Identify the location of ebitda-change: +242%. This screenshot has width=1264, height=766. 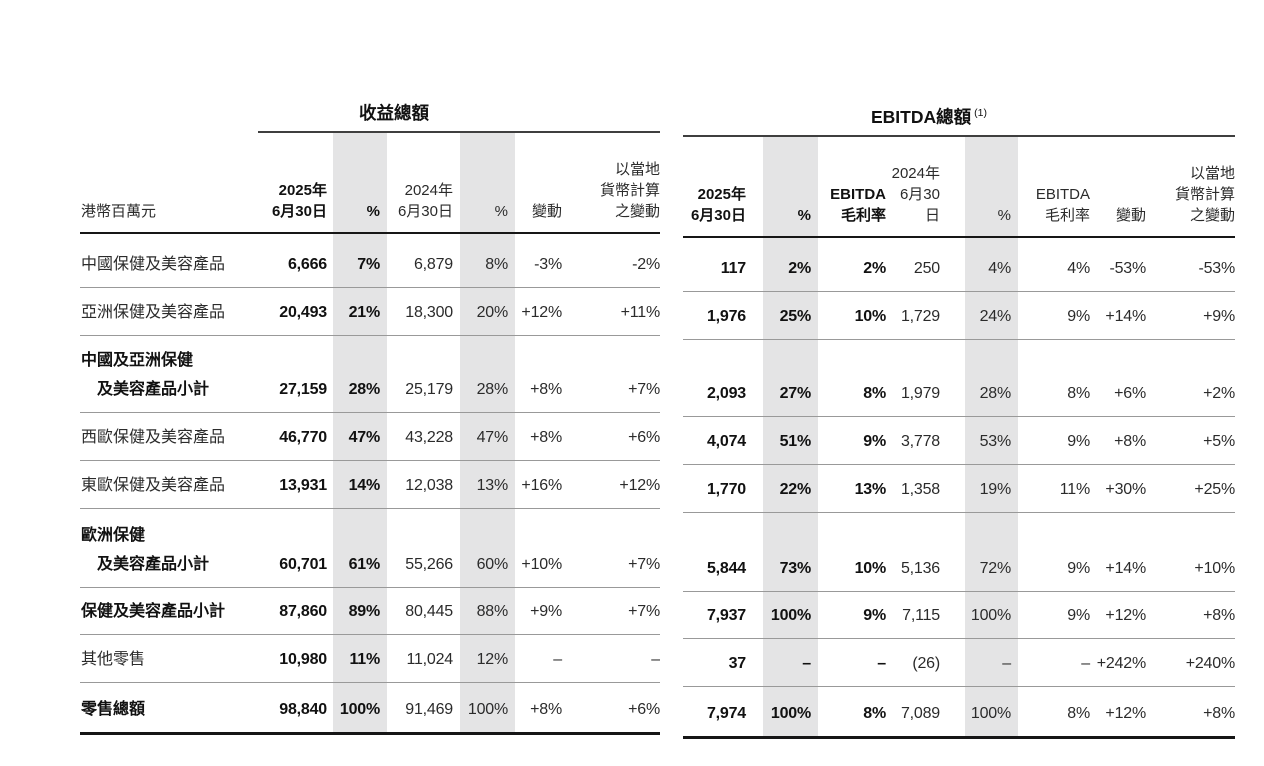
(1120, 662).